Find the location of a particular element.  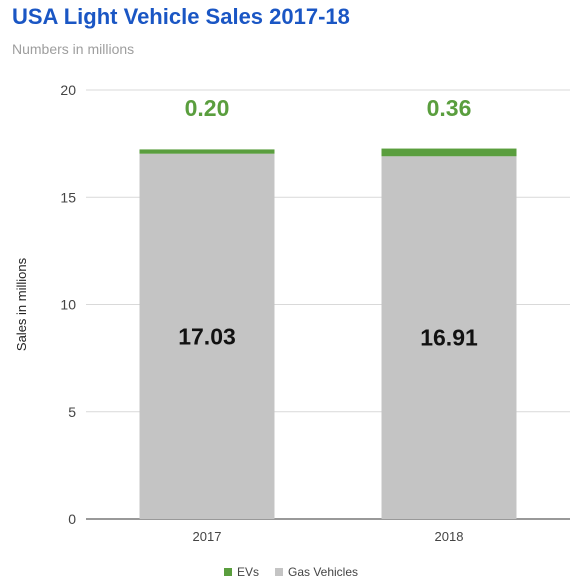

y-tick-label: 5 is located at coordinates (72, 412).